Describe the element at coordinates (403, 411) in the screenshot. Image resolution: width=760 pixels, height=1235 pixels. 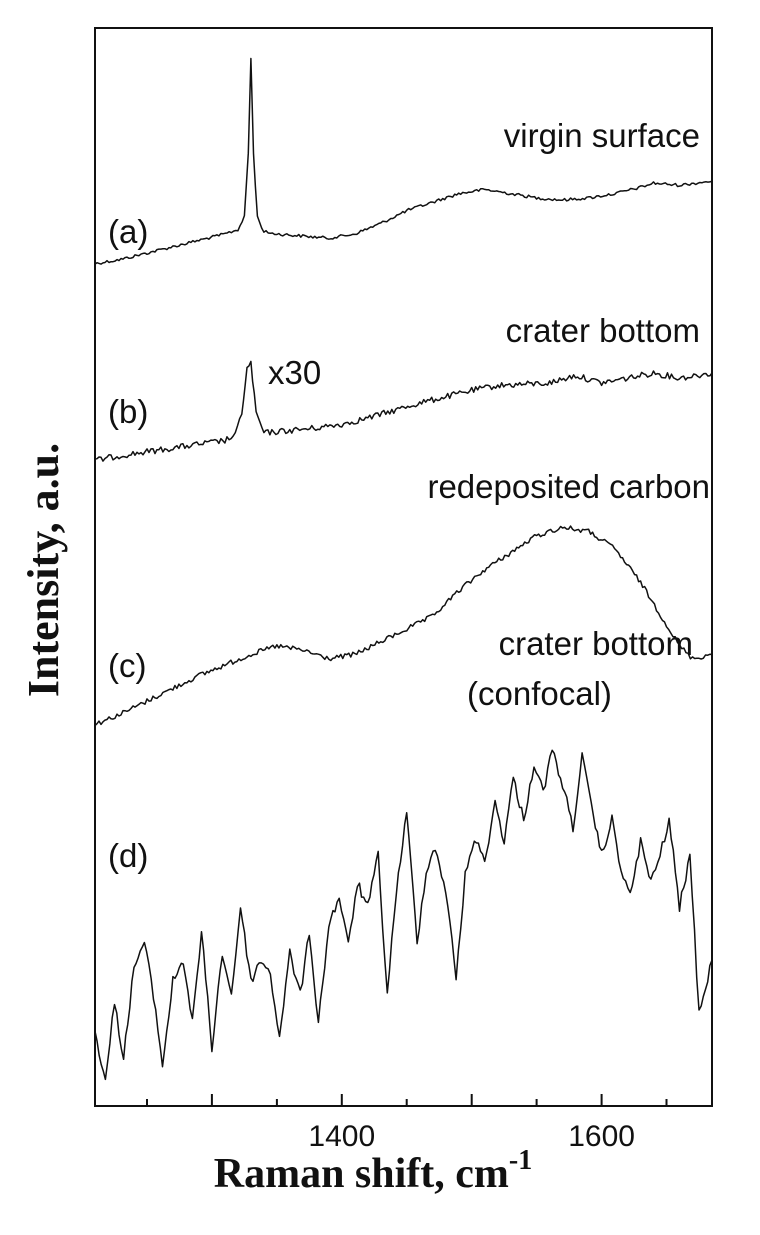
I see `spectrum-trace-b` at that location.